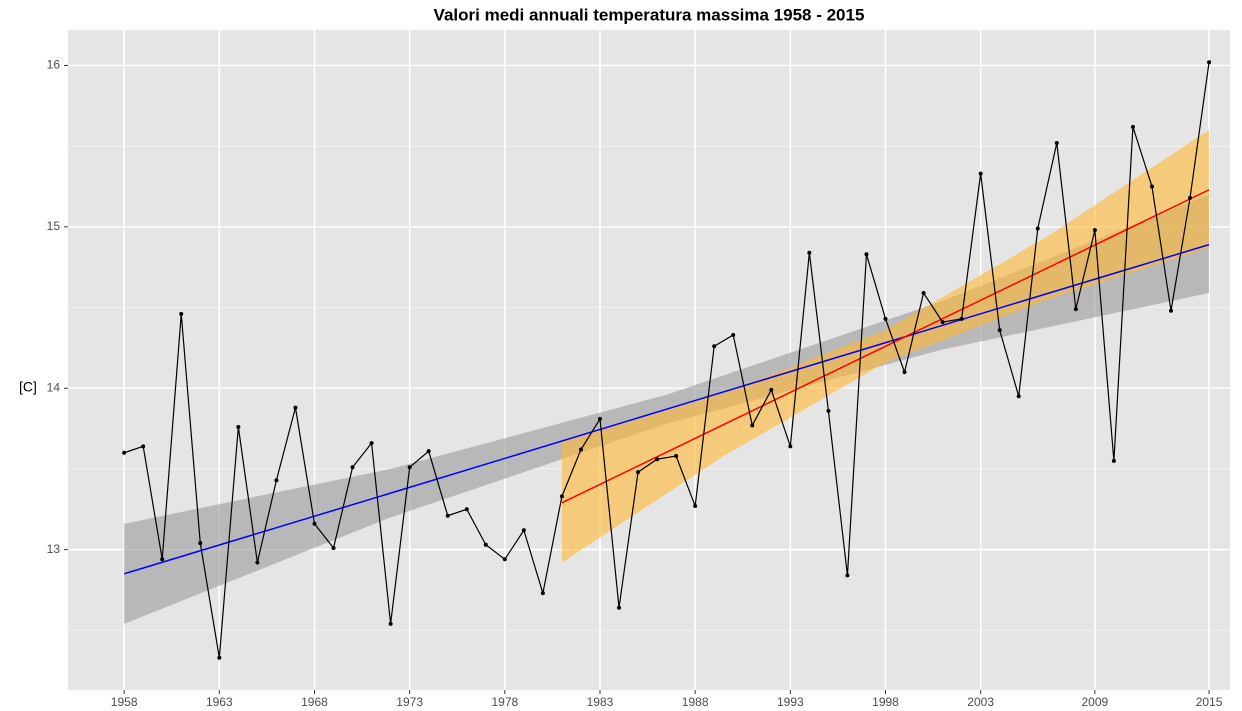  What do you see at coordinates (124, 702) in the screenshot?
I see `x-tick-label: 1958` at bounding box center [124, 702].